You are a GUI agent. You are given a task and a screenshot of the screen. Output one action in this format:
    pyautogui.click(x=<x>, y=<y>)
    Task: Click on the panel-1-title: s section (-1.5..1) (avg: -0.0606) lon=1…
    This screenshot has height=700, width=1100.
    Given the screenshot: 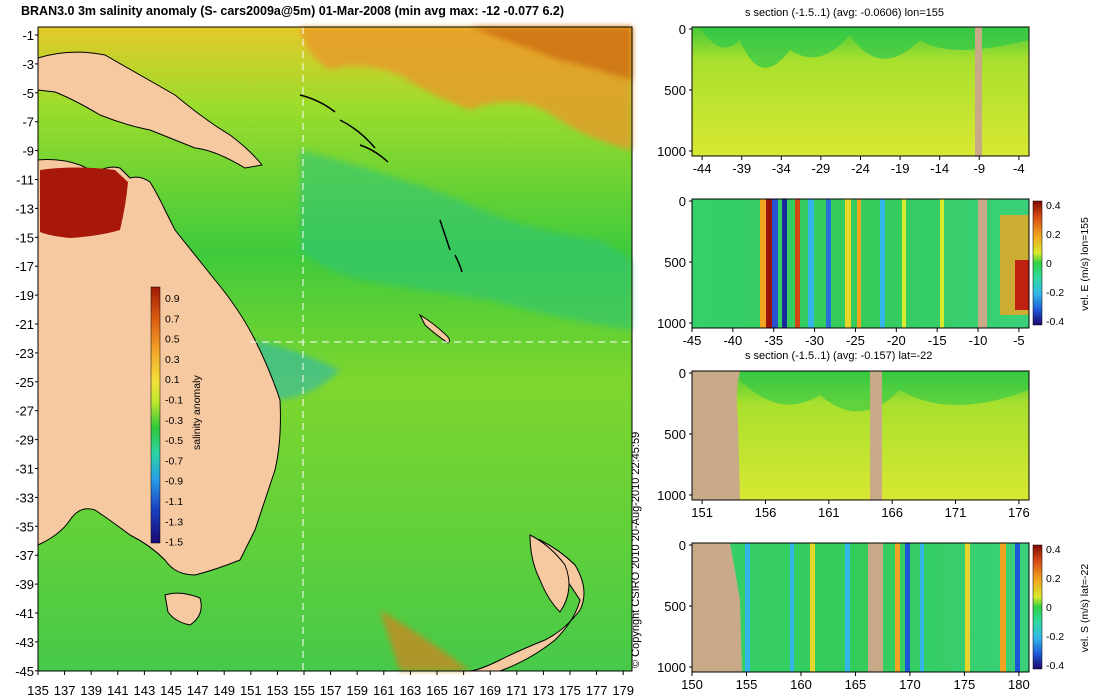 What is the action you would take?
    pyautogui.click(x=845, y=13)
    